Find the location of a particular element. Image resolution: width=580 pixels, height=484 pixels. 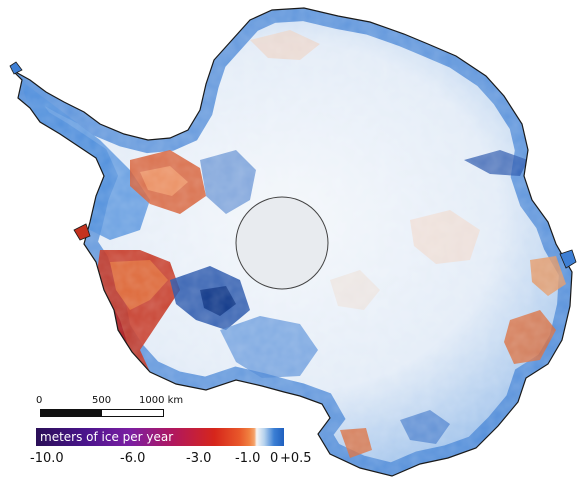

colorbar: meters of ice per year is located at coordinates (160, 437).